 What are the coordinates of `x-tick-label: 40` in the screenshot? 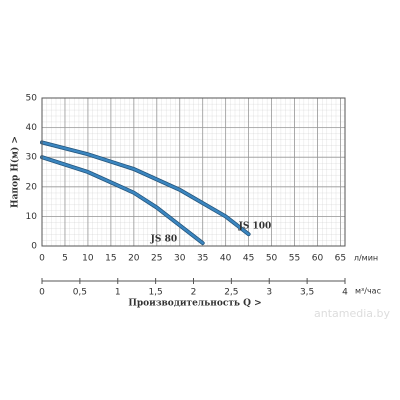 It's located at (226, 259).